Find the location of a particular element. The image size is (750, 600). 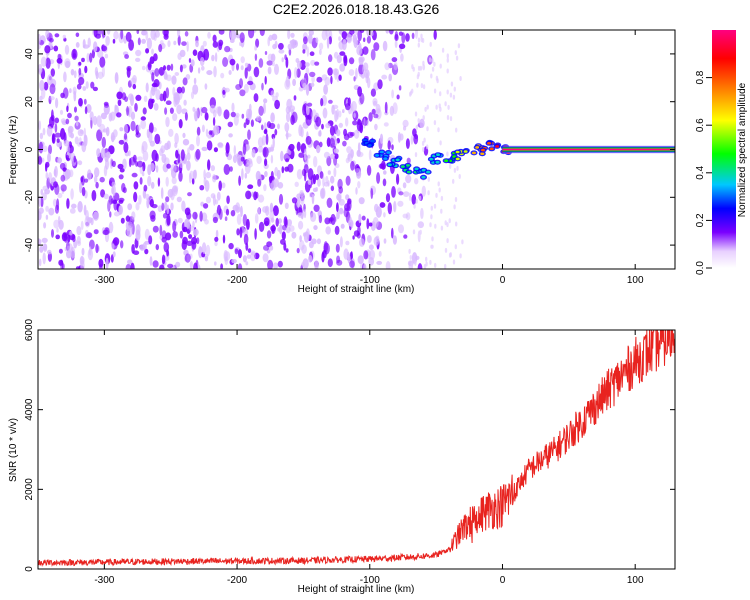

colorbar-tick-label: 0.6 is located at coordinates (700, 125).